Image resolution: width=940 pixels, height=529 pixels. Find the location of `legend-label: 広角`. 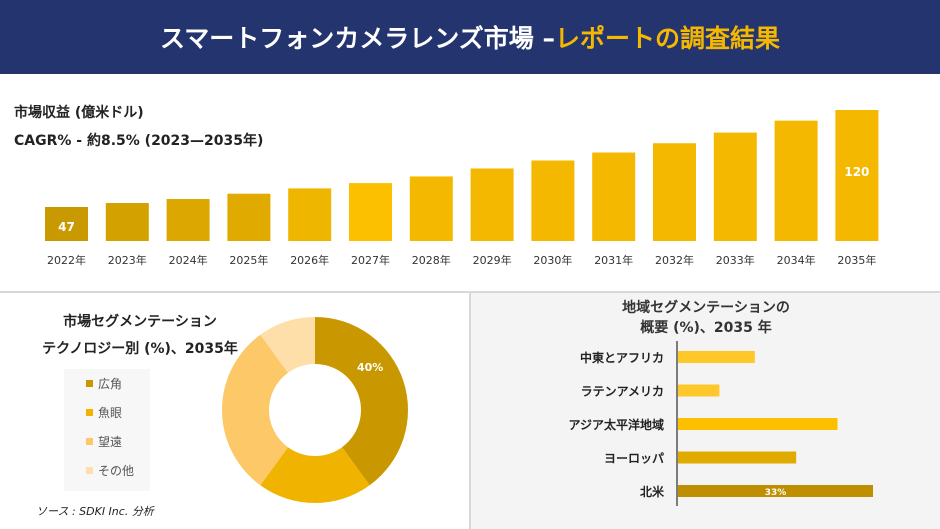

legend-label: 広角 is located at coordinates (110, 384).